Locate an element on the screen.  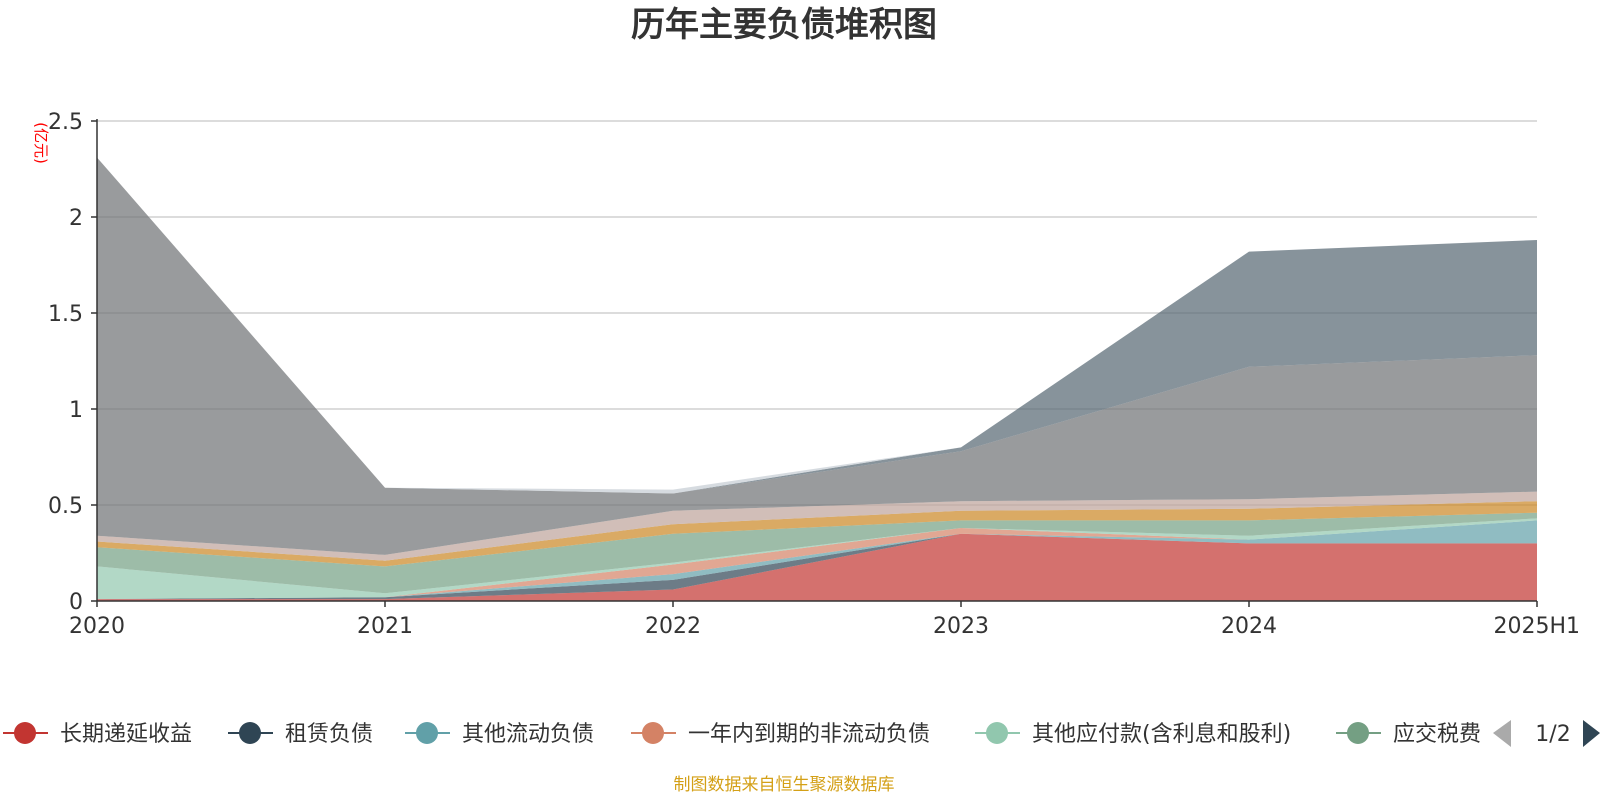
legend-item: 其他应付款(含利息和股利) is located at coordinates (1133, 734).